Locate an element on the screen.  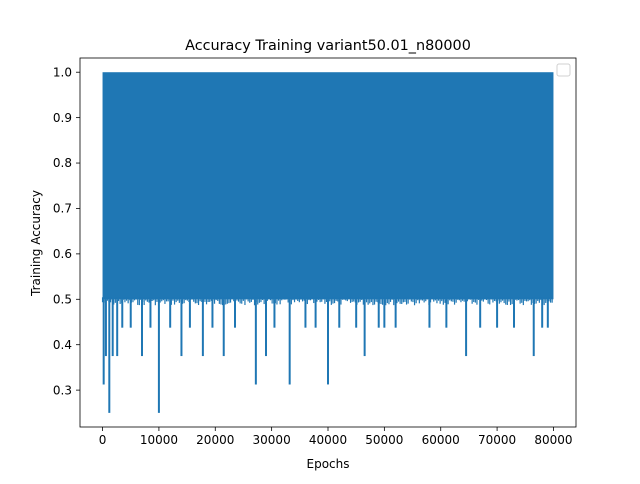
y-tick-label: 0.7 is located at coordinates (62, 209).